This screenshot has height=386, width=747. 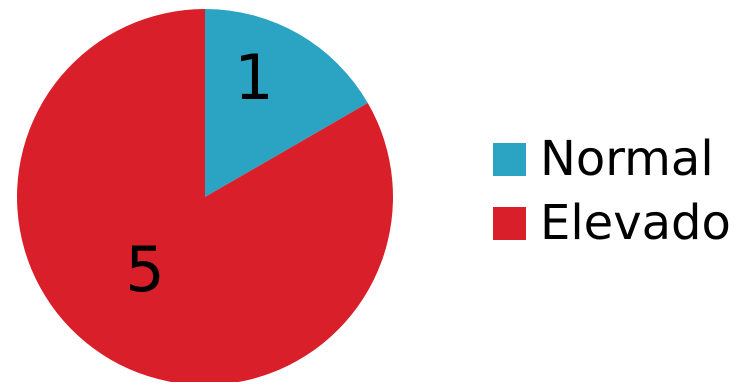 I want to click on legend-item-normal: Normal, so click(x=620, y=159).